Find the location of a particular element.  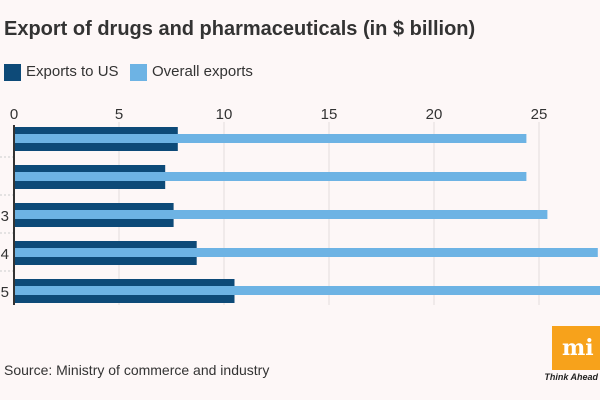

y-tick-label: 3 is located at coordinates (5, 216).